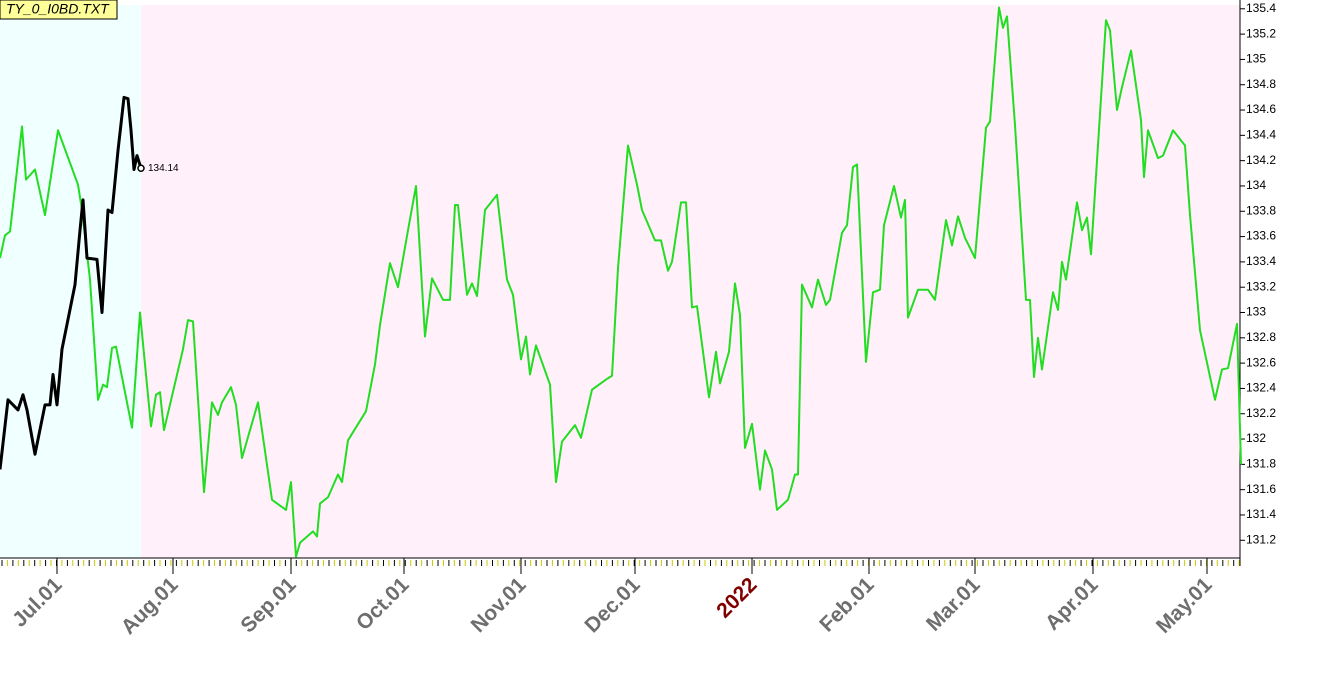 The image size is (1319, 689). What do you see at coordinates (1261, 514) in the screenshot?
I see `y-tick-label: 131.4` at bounding box center [1261, 514].